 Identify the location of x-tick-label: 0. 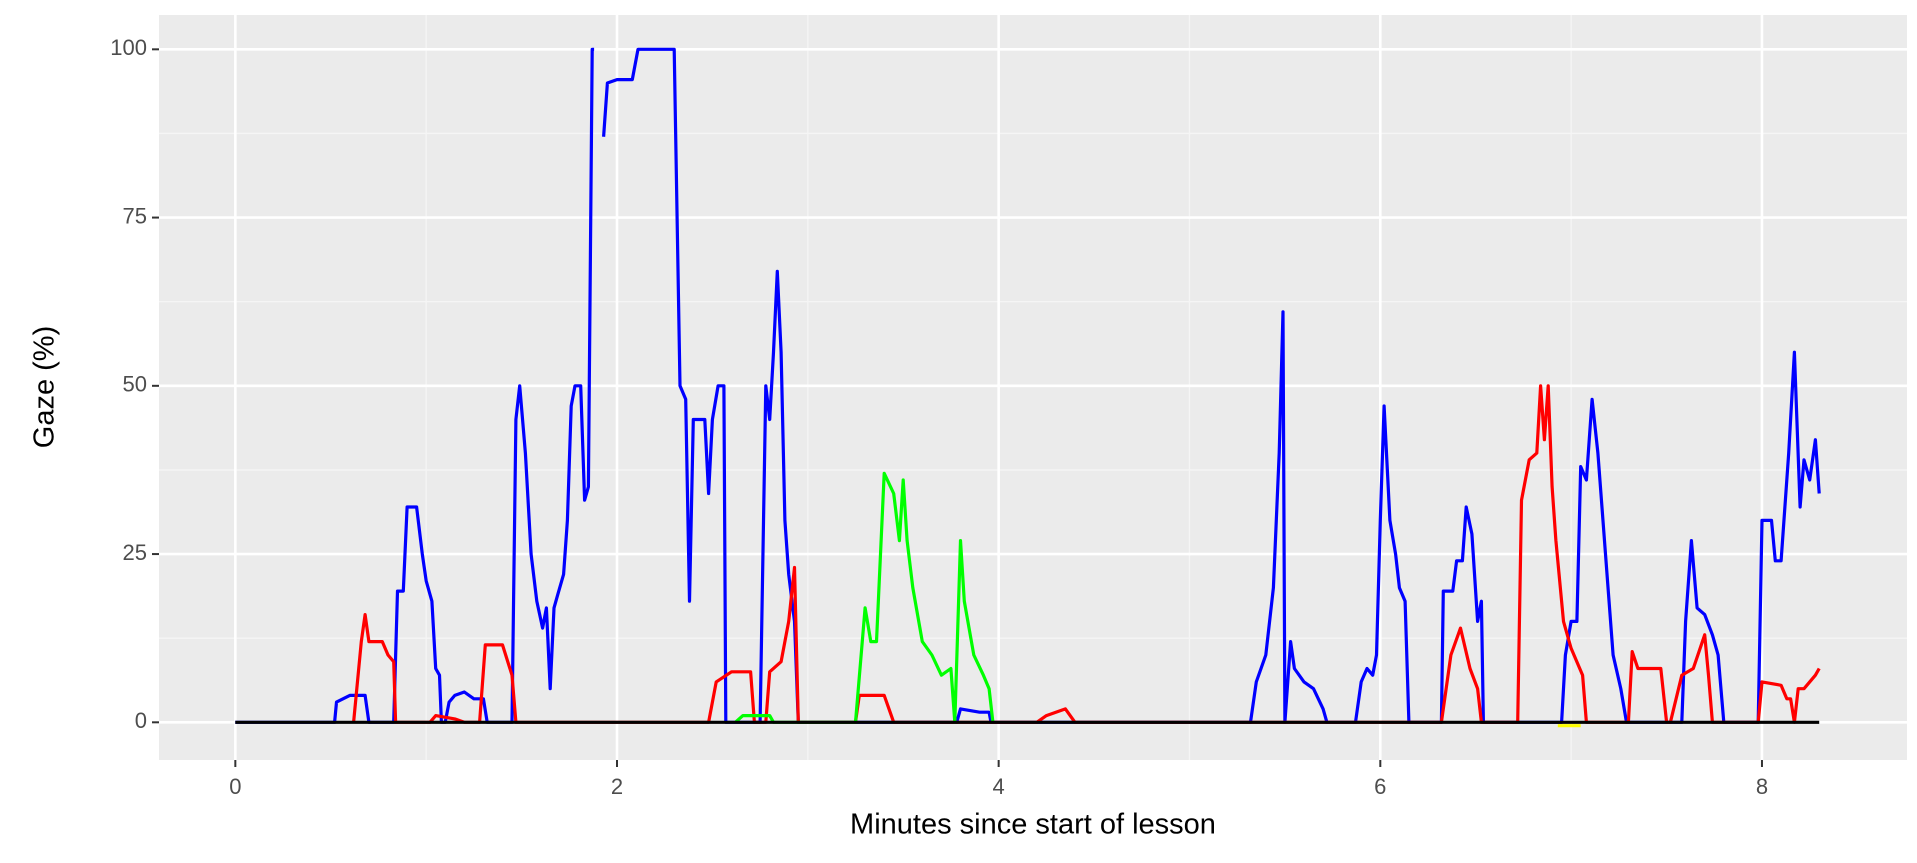
(235, 786).